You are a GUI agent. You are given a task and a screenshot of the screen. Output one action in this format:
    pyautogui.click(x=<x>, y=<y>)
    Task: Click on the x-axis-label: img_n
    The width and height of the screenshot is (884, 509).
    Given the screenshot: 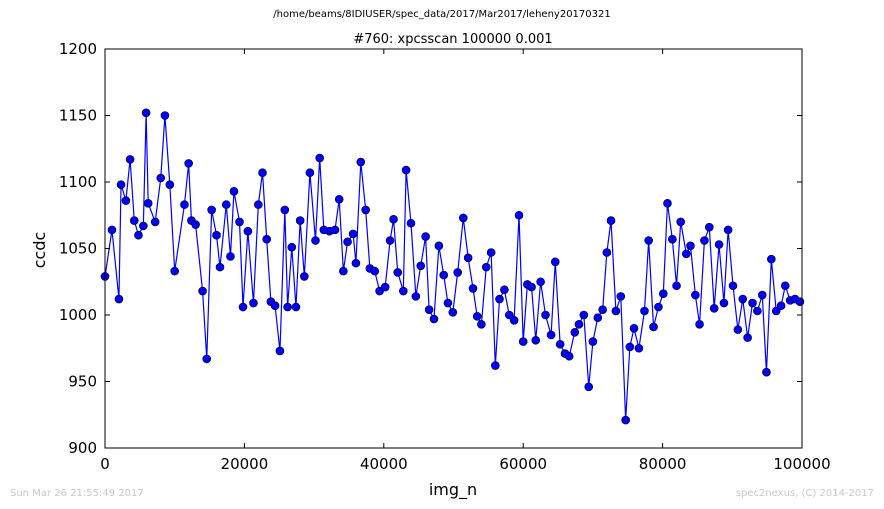 What is the action you would take?
    pyautogui.click(x=453, y=490)
    